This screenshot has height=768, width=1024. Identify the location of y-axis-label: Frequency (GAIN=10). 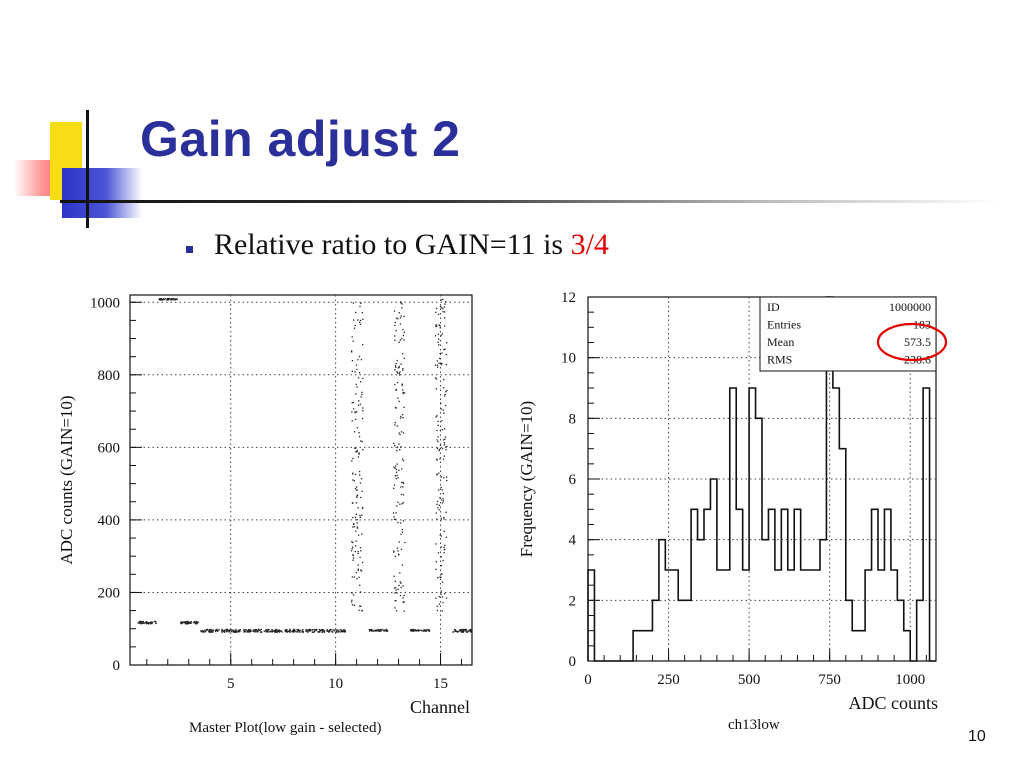
(526, 479).